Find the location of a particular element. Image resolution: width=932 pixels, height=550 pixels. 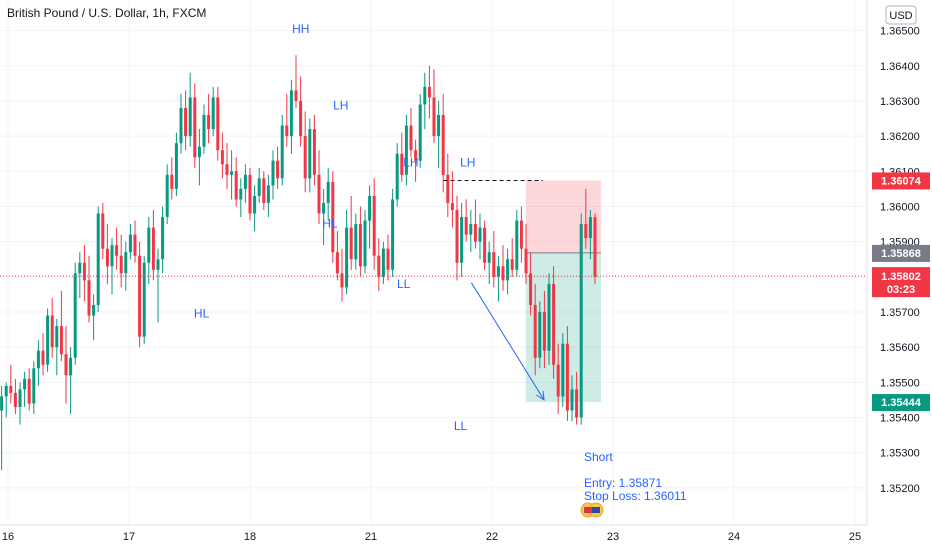

entry-price-badge is located at coordinates (901, 253).